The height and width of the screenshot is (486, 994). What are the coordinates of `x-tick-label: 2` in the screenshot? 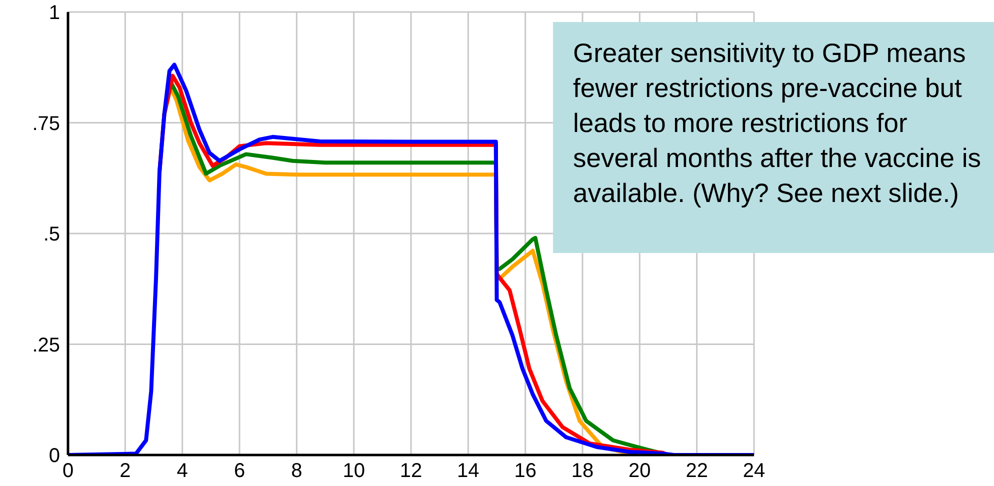 It's located at (125, 471).